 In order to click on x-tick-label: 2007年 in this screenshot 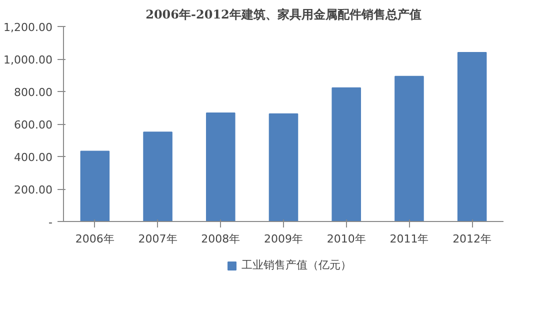, I will do `click(158, 239)`.